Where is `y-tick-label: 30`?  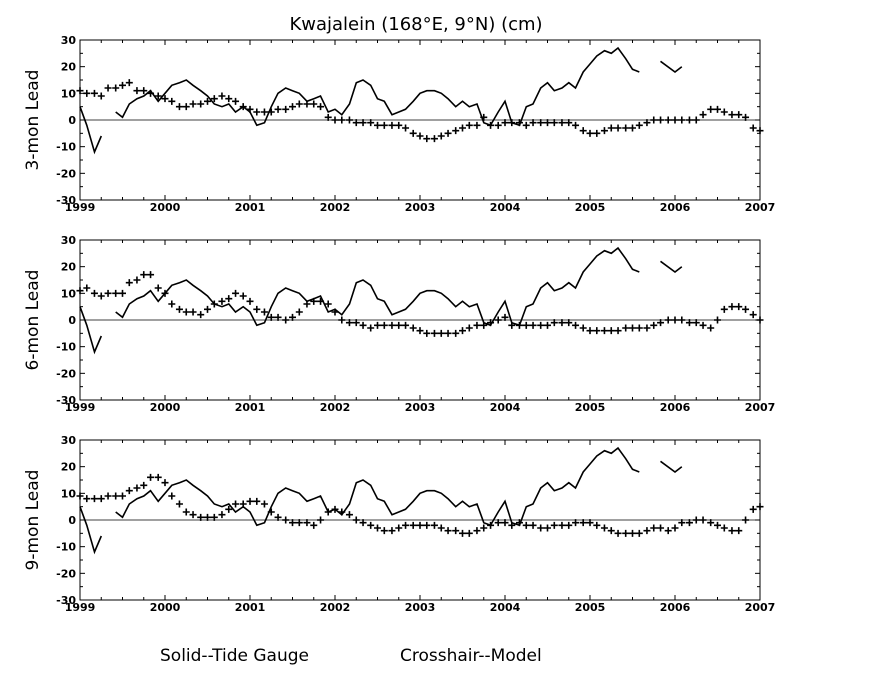 y-tick-label: 30 is located at coordinates (69, 240).